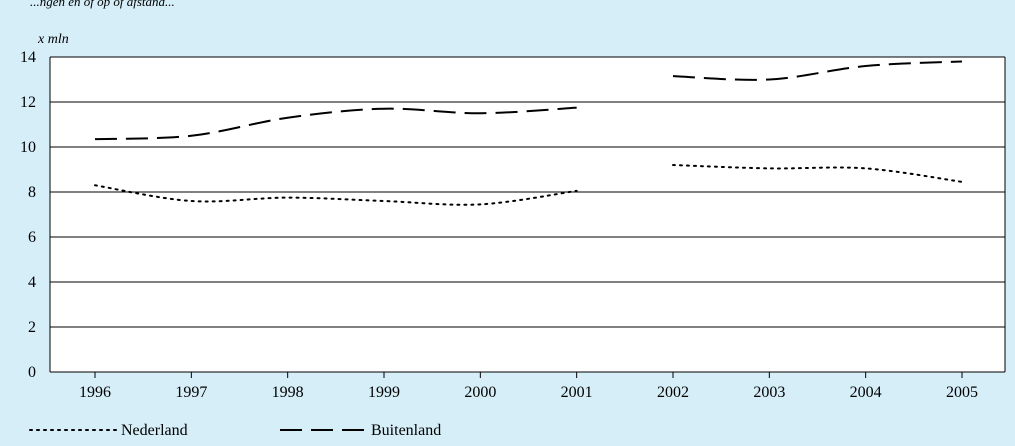 The image size is (1015, 446). I want to click on y-tick-label: 0, so click(32, 372).